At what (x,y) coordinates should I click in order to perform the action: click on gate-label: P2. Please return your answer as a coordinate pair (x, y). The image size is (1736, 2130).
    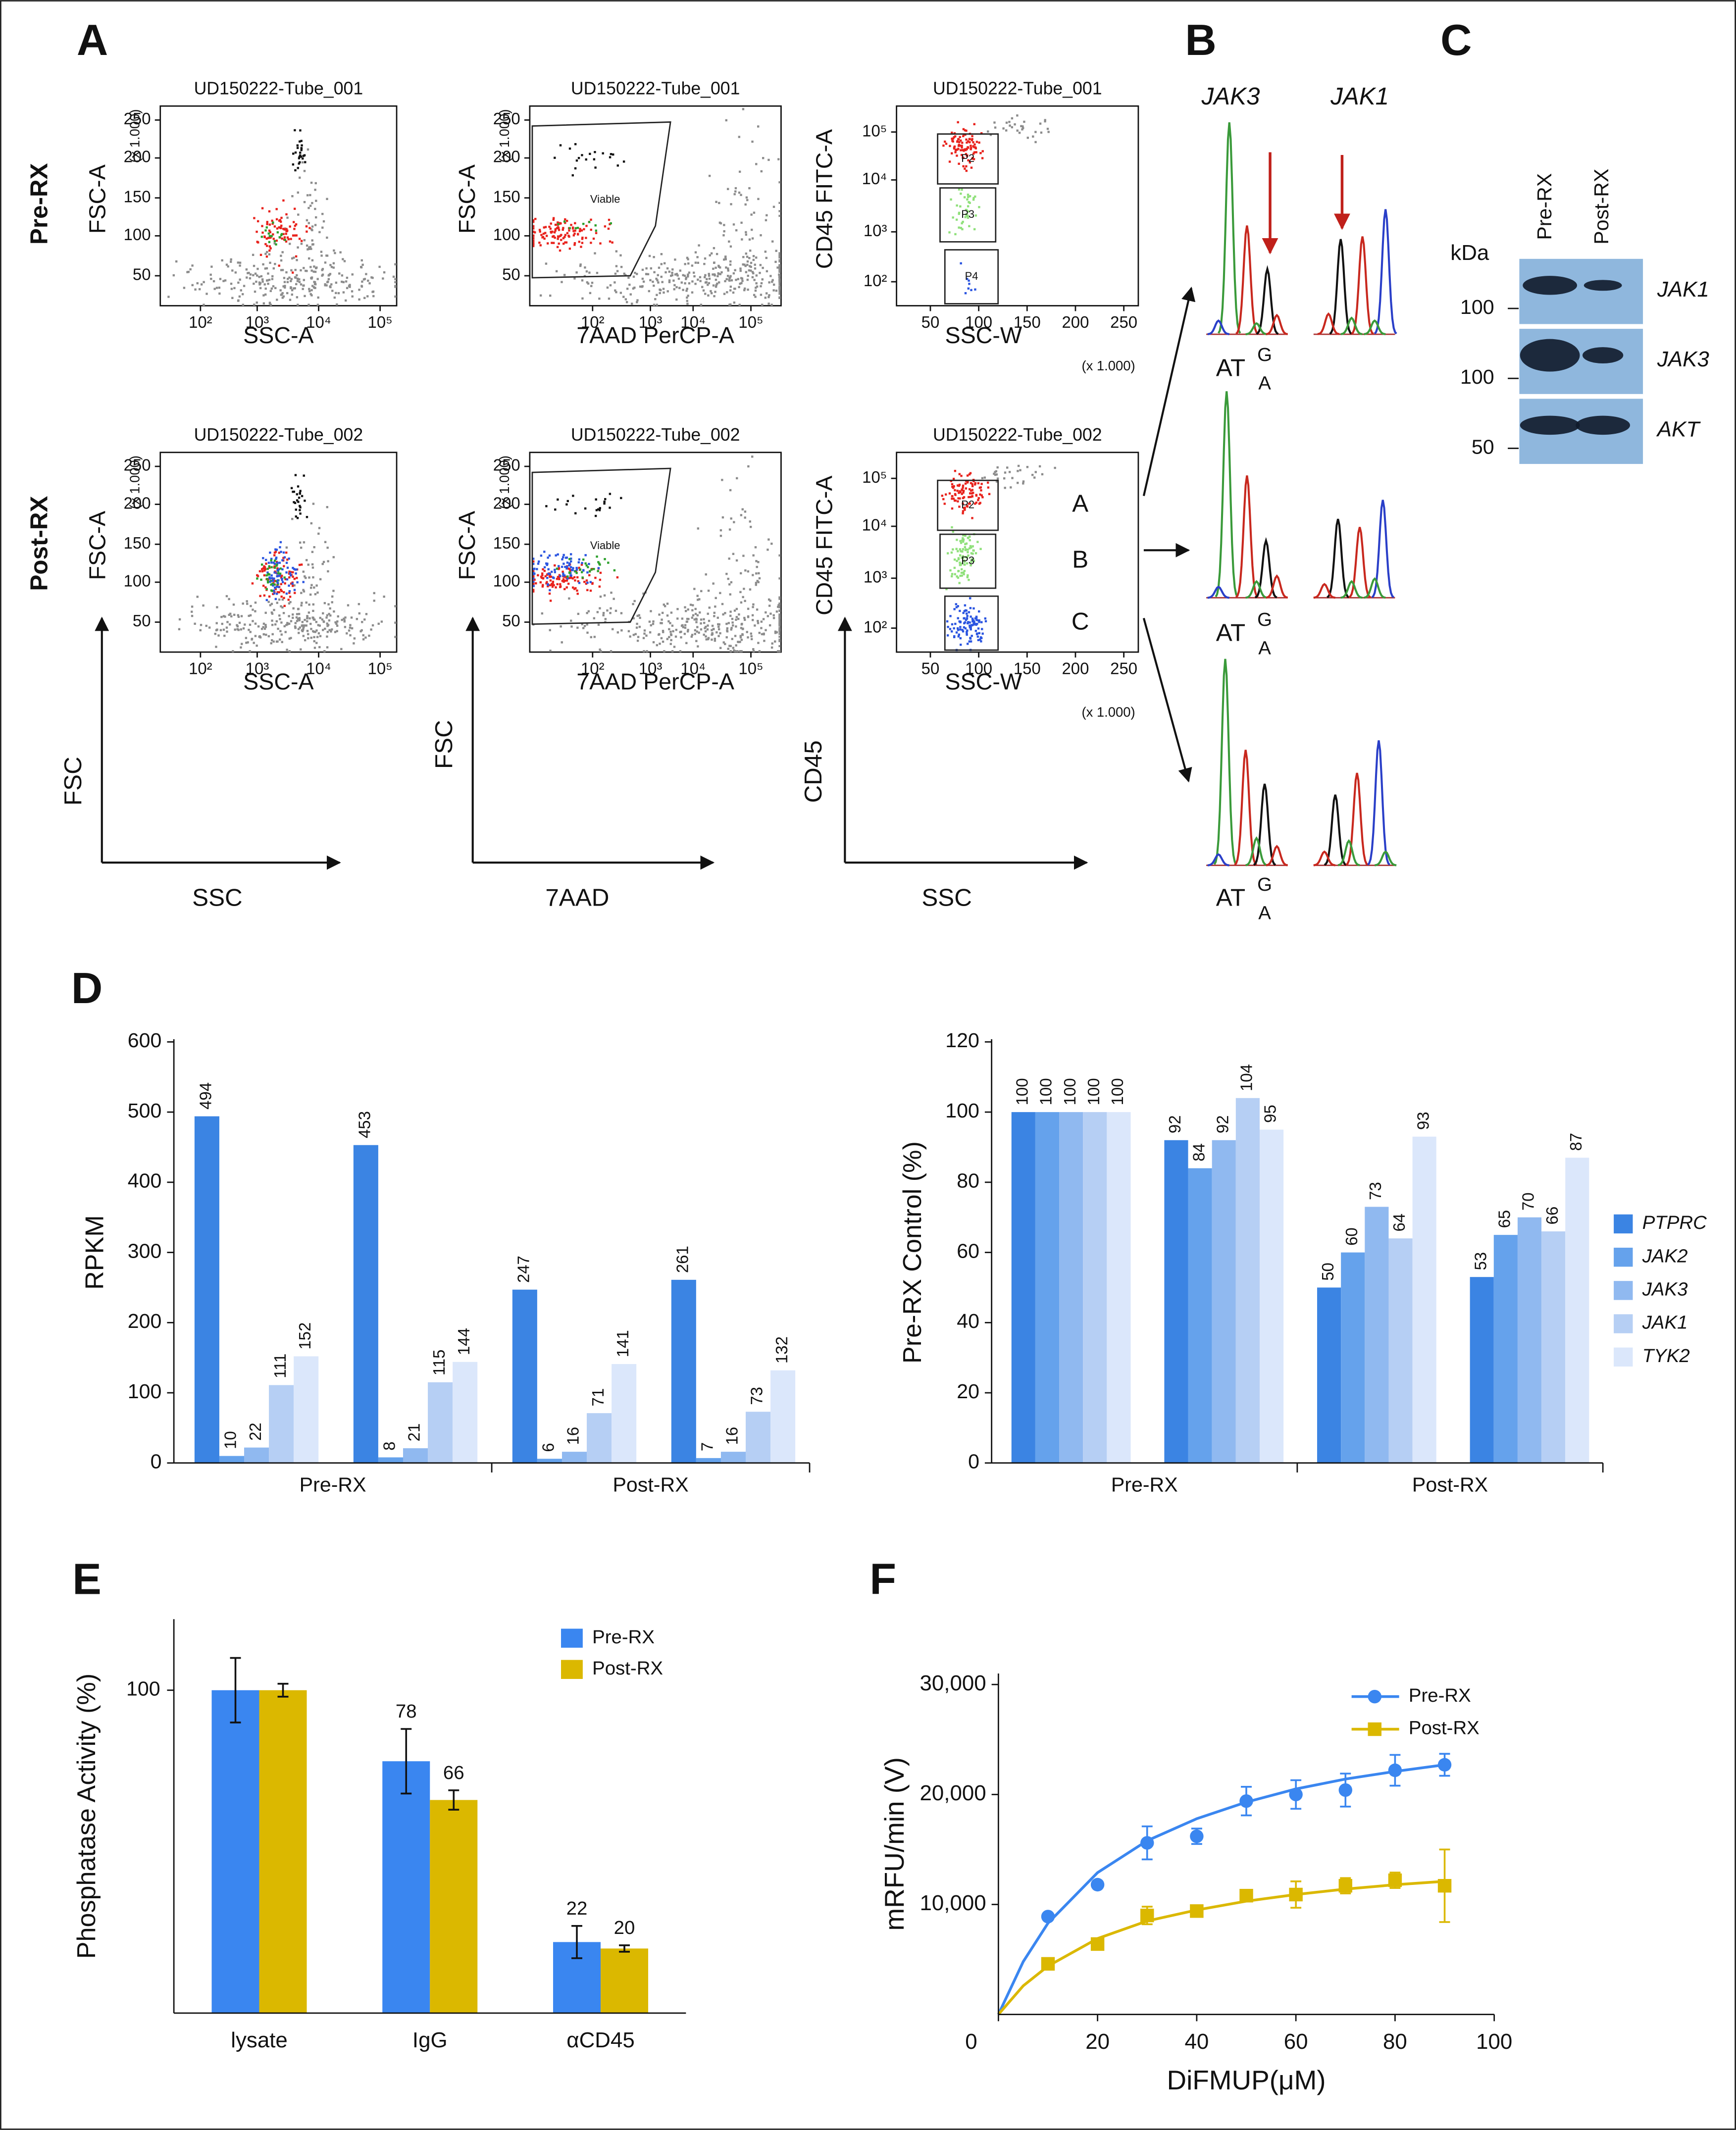
    Looking at the image, I should click on (967, 158).